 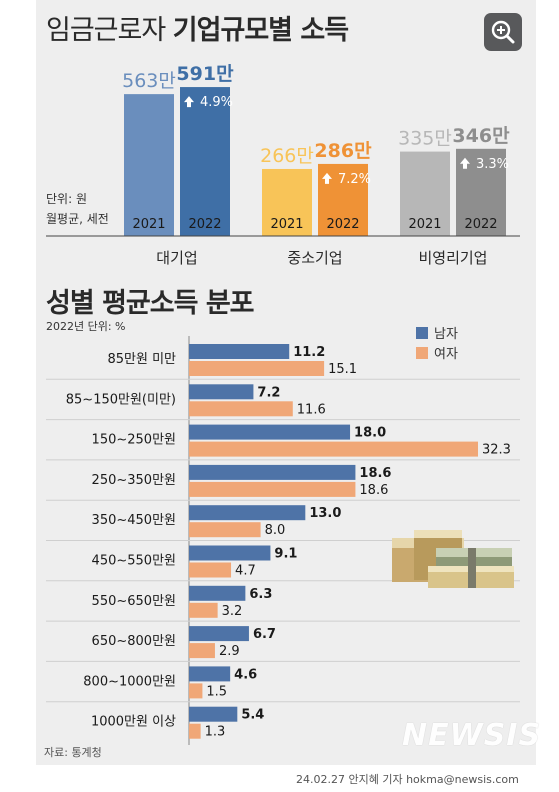 What do you see at coordinates (309, 352) in the screenshot?
I see `data-label: 11.2` at bounding box center [309, 352].